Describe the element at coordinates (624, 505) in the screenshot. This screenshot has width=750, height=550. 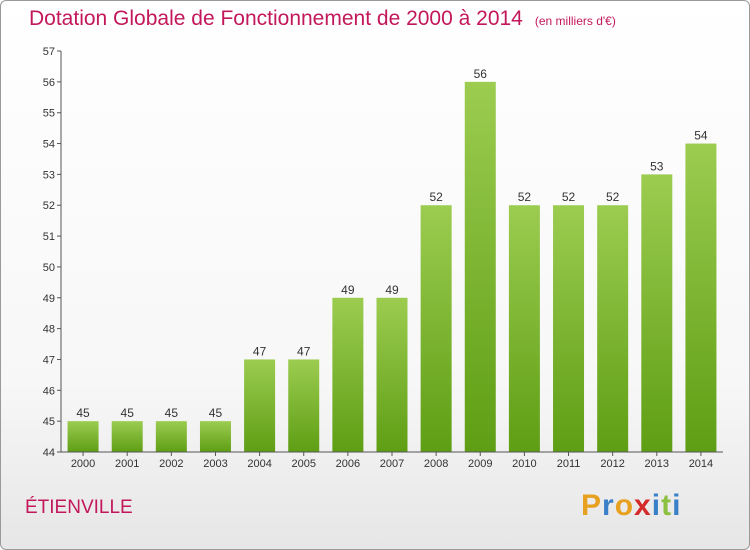
I see `logo-letter: o` at that location.